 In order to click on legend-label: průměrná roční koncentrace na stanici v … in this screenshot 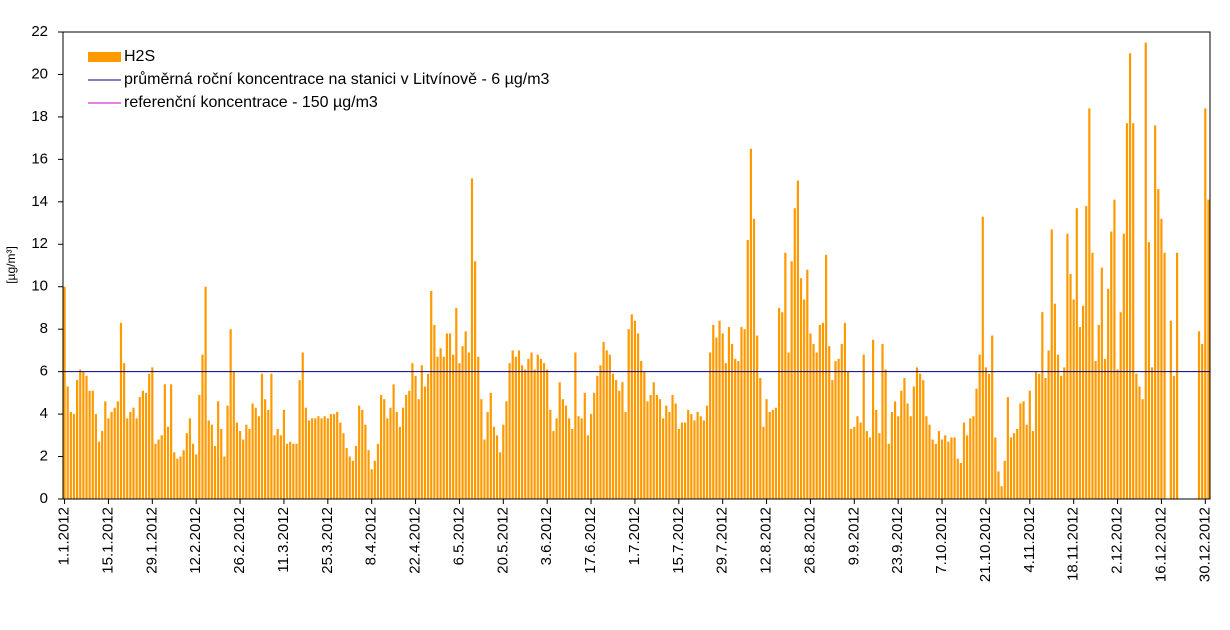, I will do `click(337, 79)`.